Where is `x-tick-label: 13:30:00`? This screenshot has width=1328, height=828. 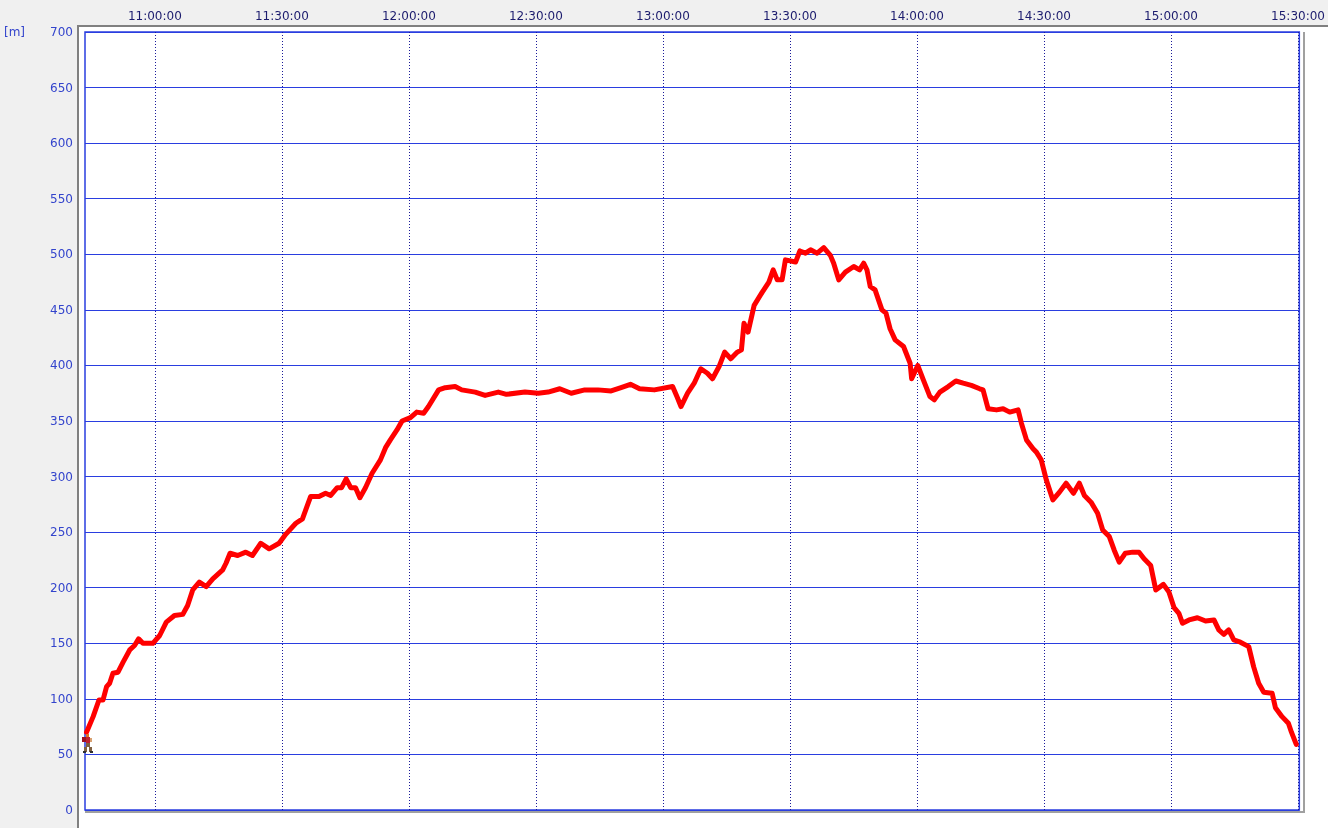
x-tick-label: 13:30:00 is located at coordinates (790, 16).